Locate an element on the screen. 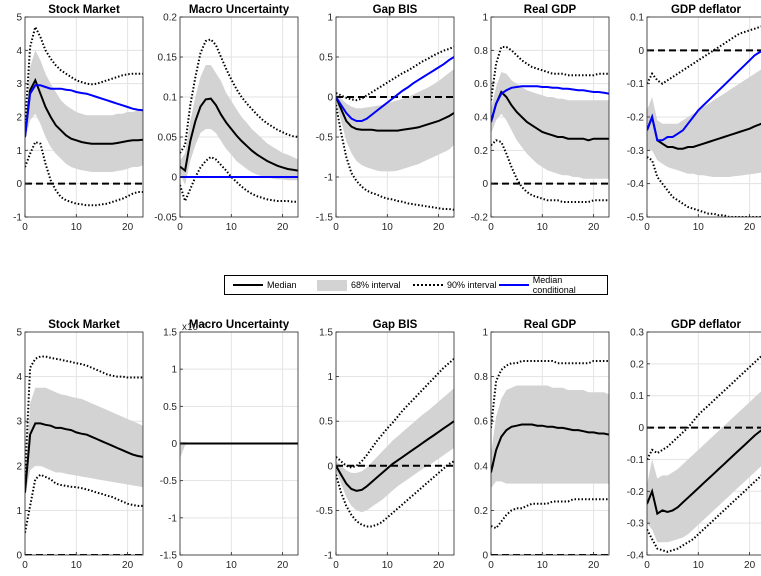 The image size is (761, 576). y-tick-label: 0.1 is located at coordinates (170, 98).